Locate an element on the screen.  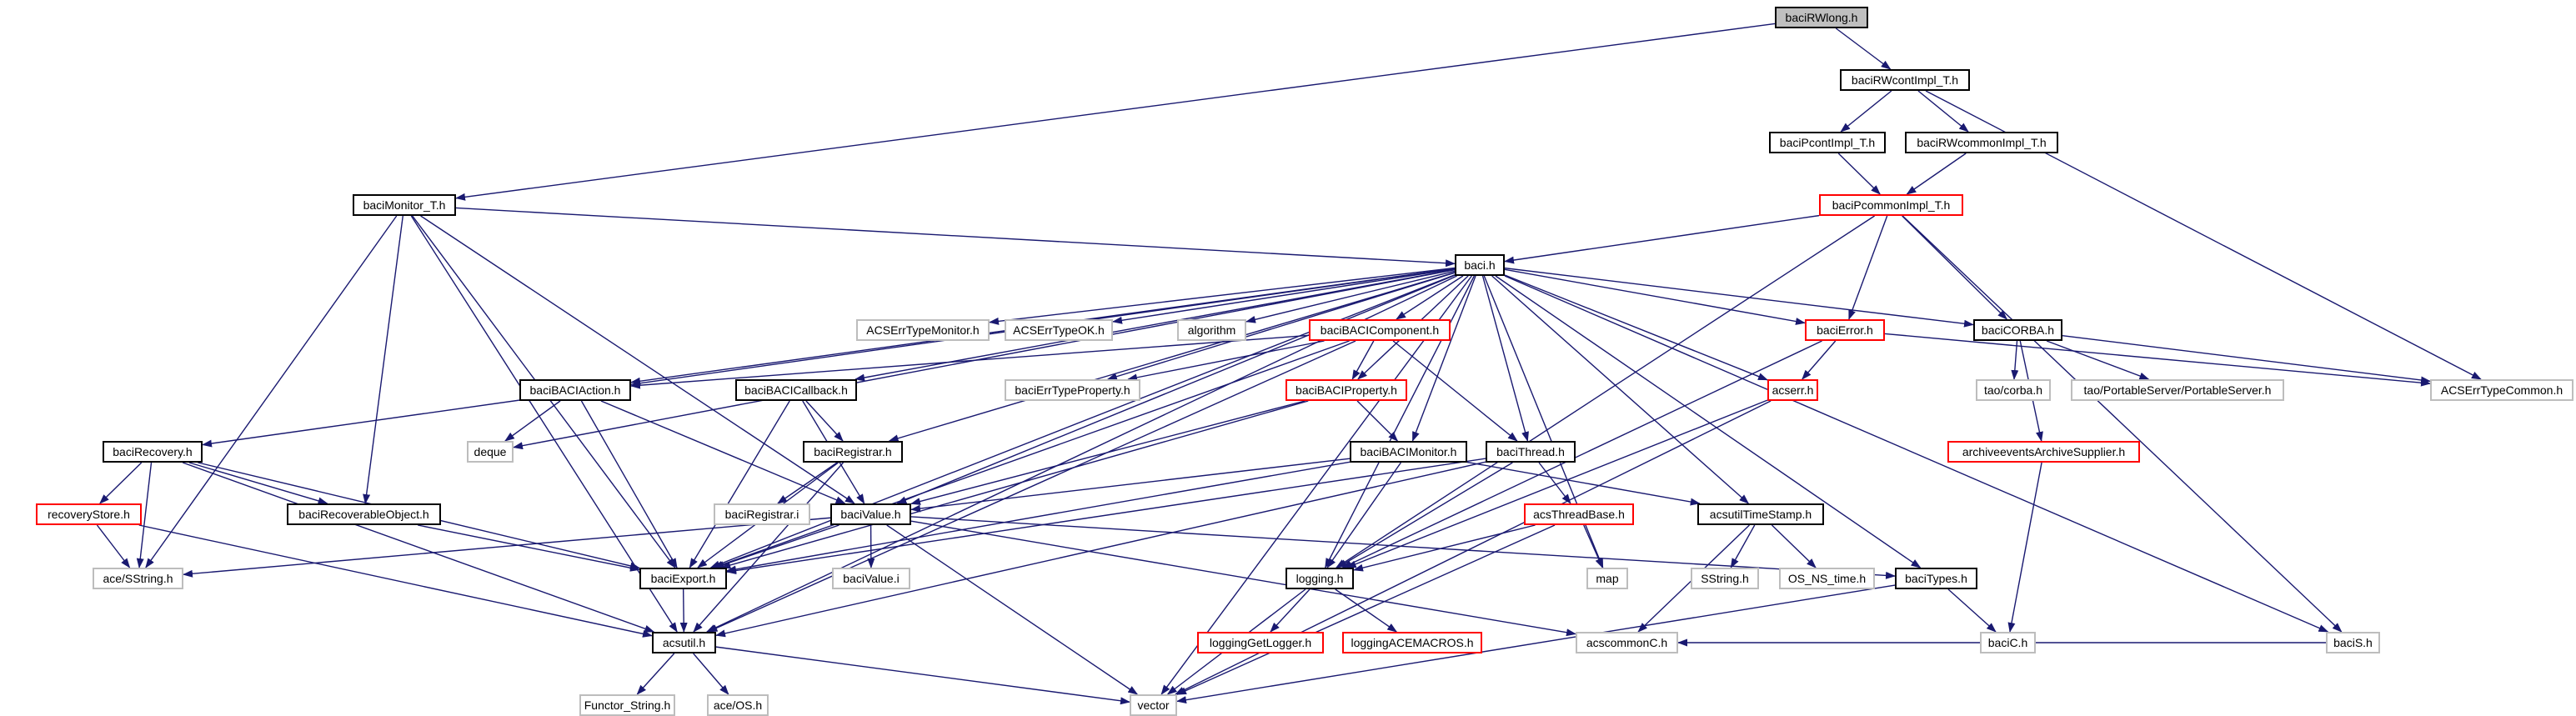
include-edge-recoverystore-acesstring is located at coordinates (113, 546).